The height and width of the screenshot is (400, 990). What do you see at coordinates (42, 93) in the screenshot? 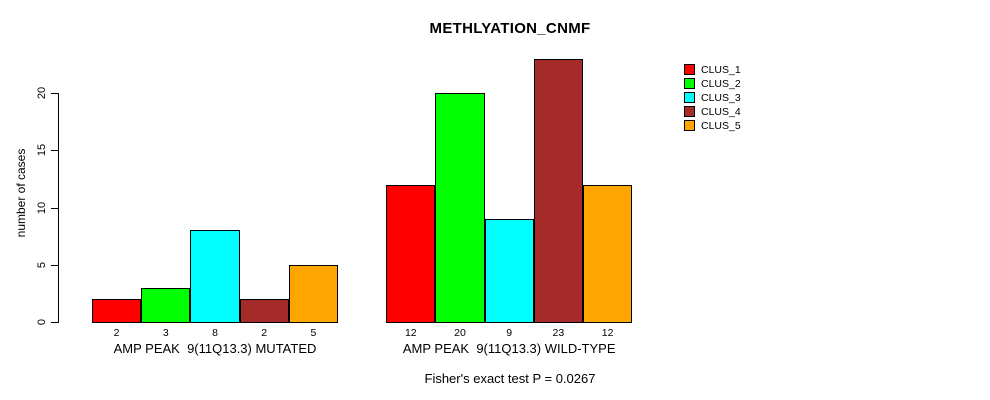
I see `y-axis-tick-label: 20` at bounding box center [42, 93].